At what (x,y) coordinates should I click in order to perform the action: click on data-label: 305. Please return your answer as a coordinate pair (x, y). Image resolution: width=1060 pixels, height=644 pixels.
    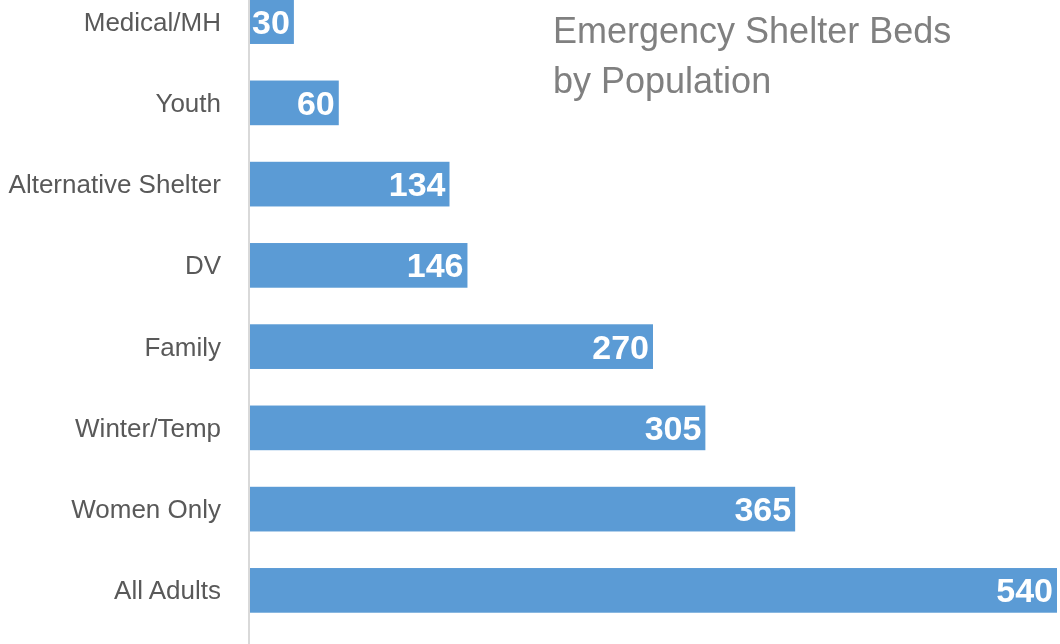
    Looking at the image, I should click on (673, 427).